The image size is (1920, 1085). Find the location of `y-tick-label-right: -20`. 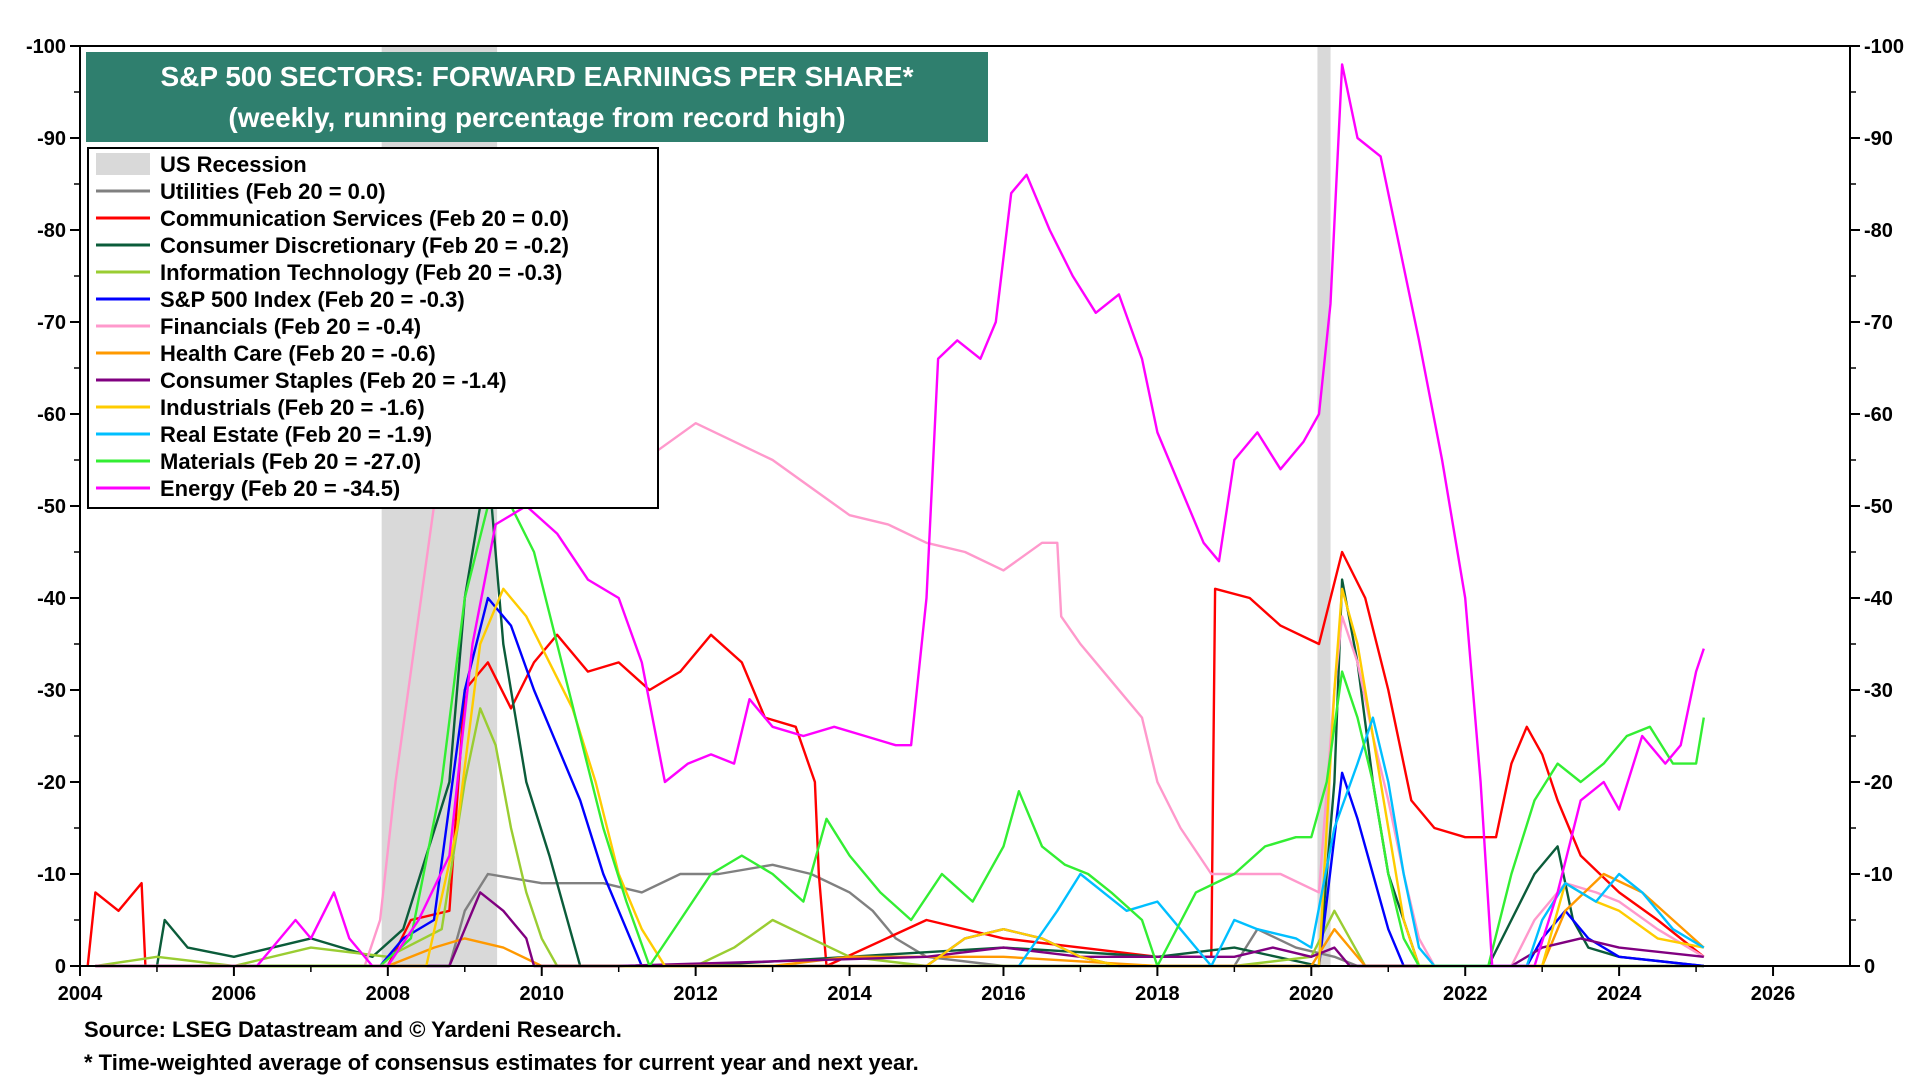

y-tick-label-right: -20 is located at coordinates (1878, 783).